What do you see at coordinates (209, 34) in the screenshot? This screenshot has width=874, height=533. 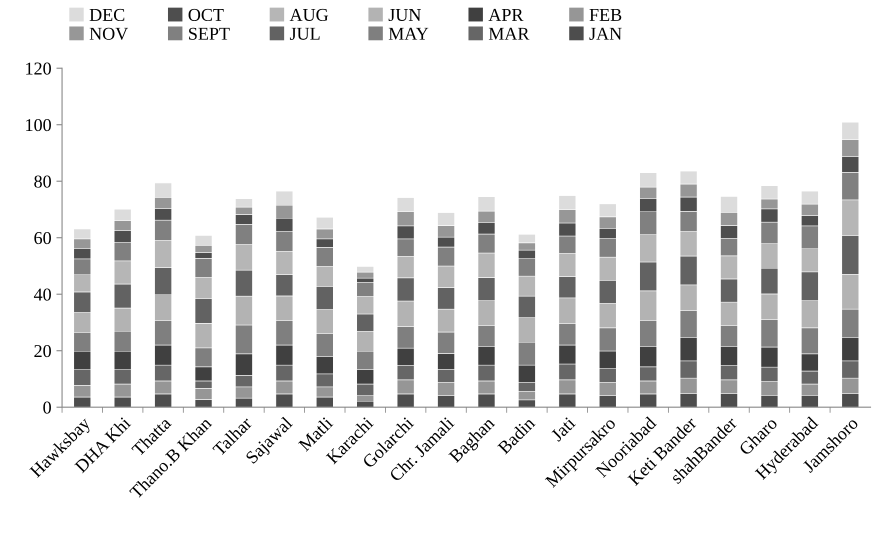 I see `legend-label: SEPT` at bounding box center [209, 34].